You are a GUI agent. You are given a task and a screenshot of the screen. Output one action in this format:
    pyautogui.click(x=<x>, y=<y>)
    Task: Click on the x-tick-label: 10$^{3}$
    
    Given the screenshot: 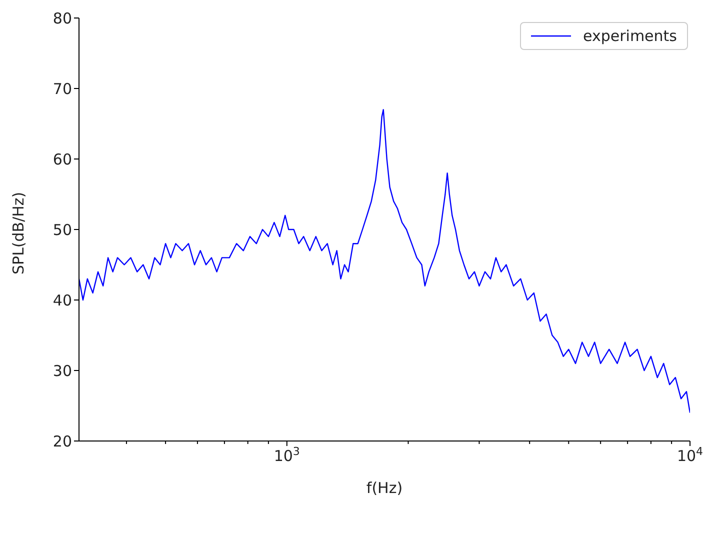 What is the action you would take?
    pyautogui.click(x=287, y=454)
    